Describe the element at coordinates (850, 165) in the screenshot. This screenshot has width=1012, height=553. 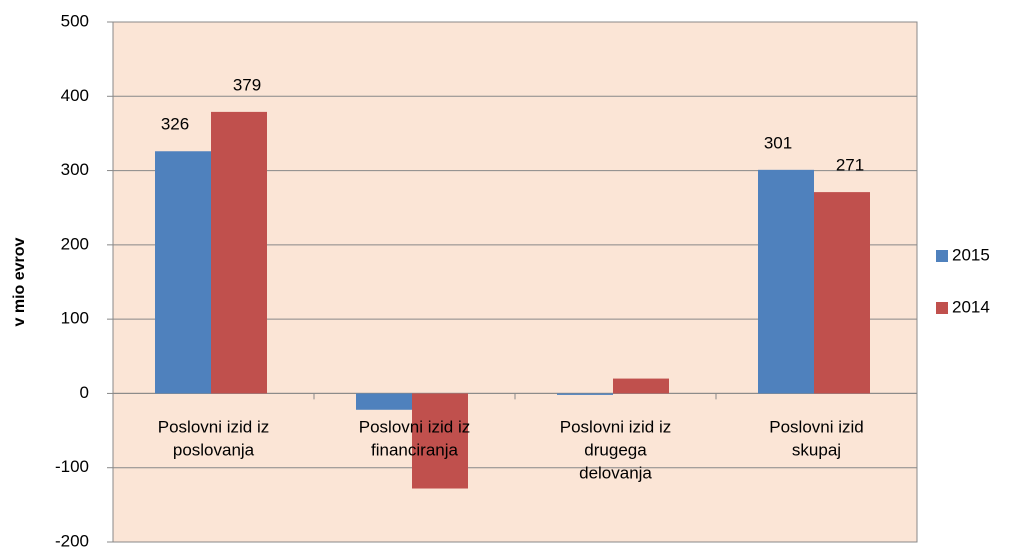
I see `data-label: 271` at that location.